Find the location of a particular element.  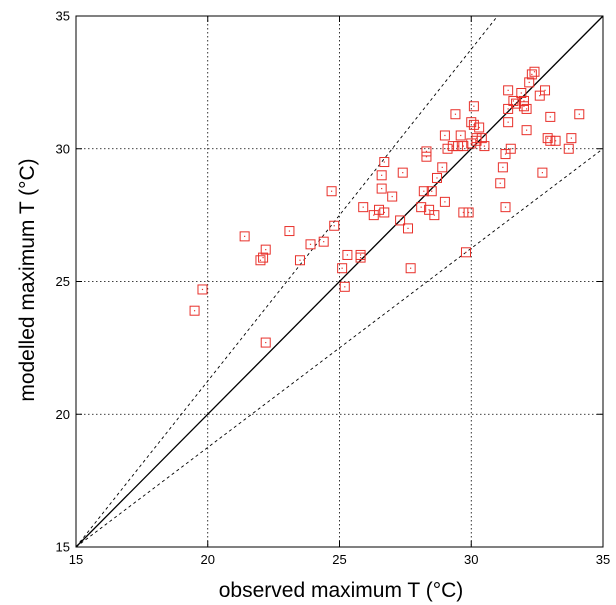

y-tick-label: 30 is located at coordinates (63, 148).